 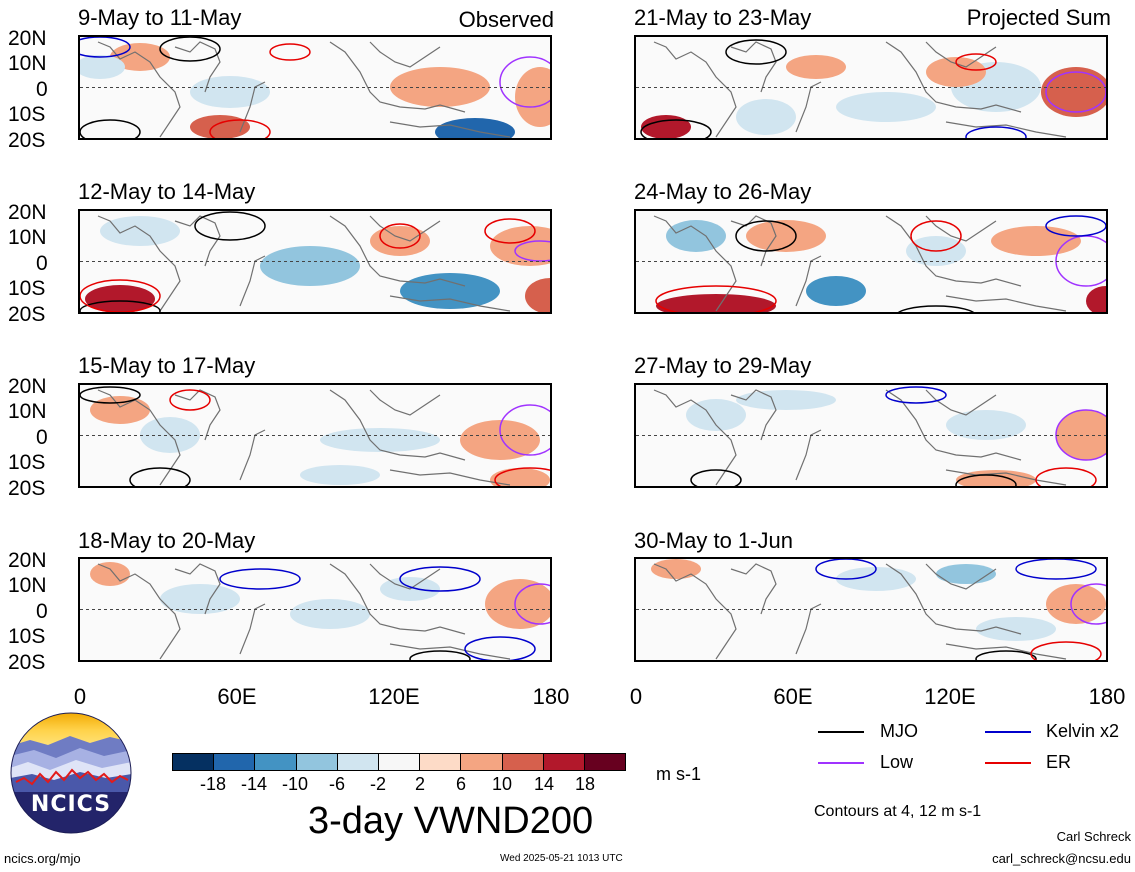 I want to click on left-panel-1-title: 9-May to 11-May, so click(x=160, y=17).